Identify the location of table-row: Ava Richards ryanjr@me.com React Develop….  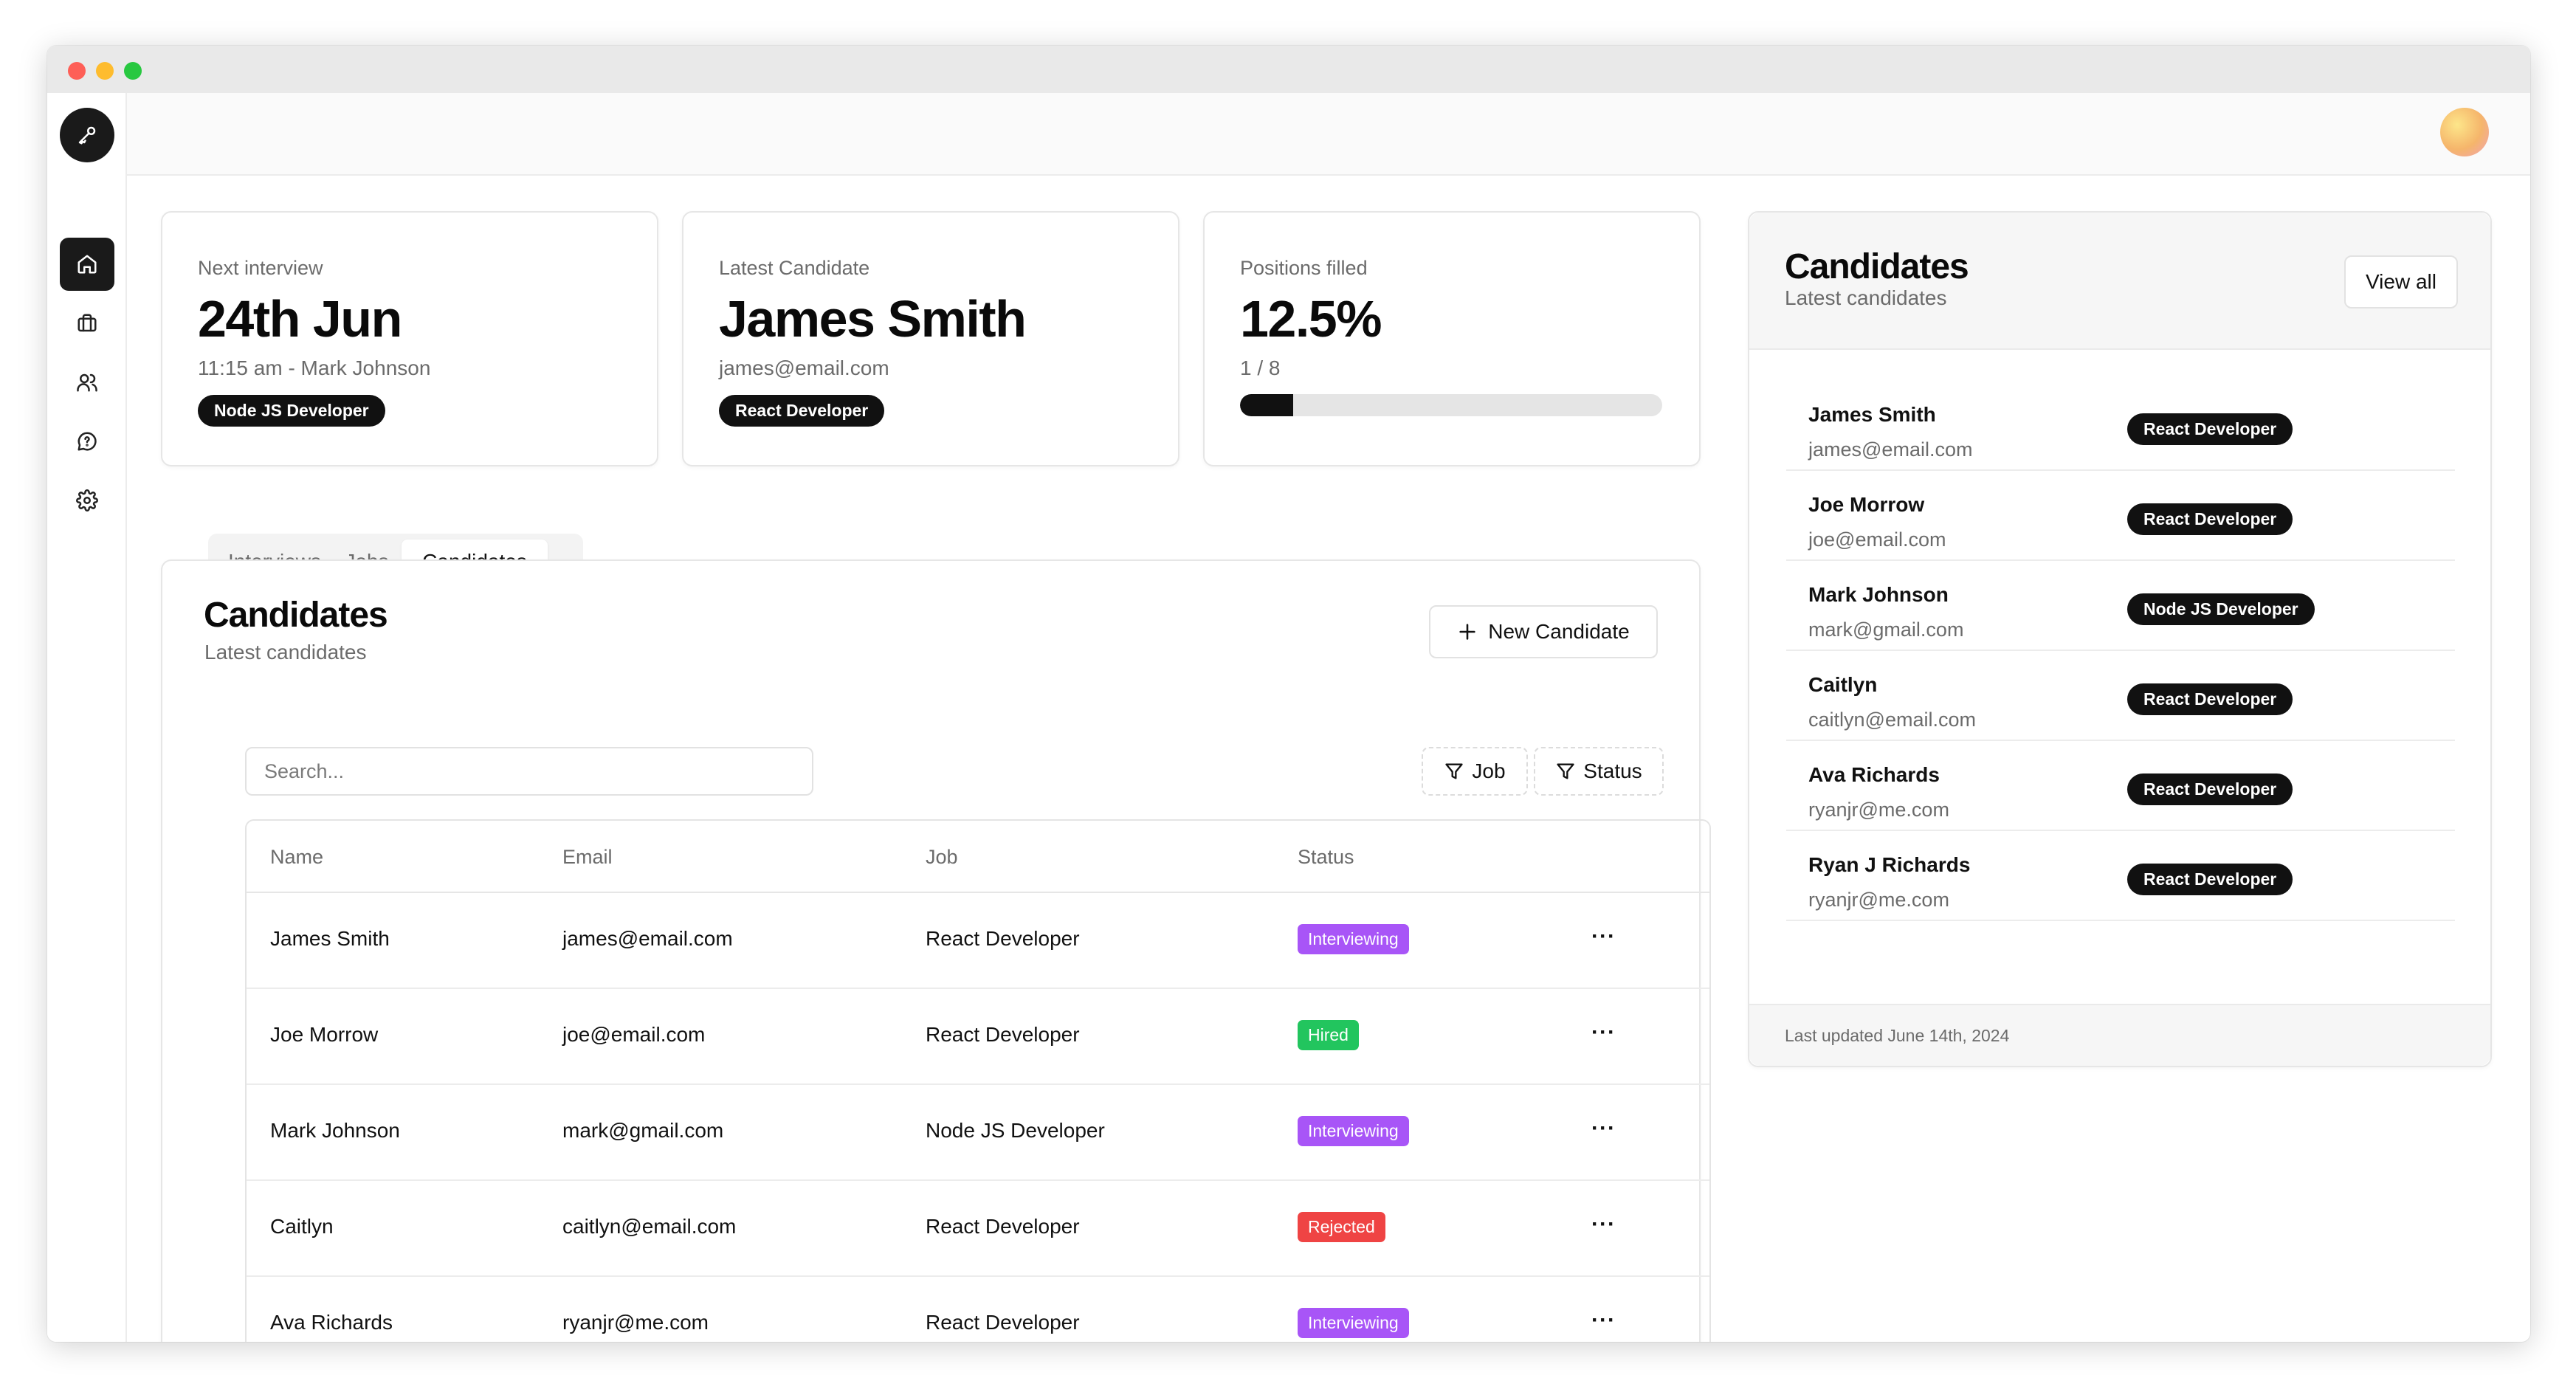
(978, 1309).